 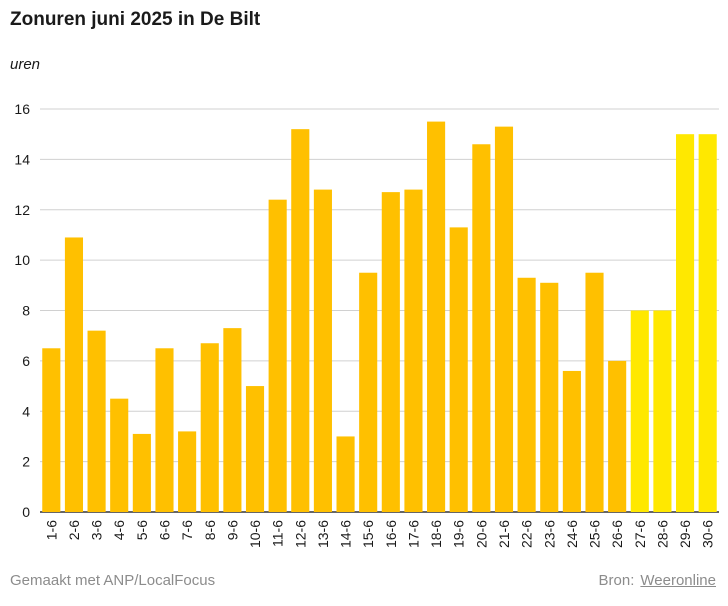 What do you see at coordinates (164, 530) in the screenshot?
I see `x-tick-label: 6-6` at bounding box center [164, 530].